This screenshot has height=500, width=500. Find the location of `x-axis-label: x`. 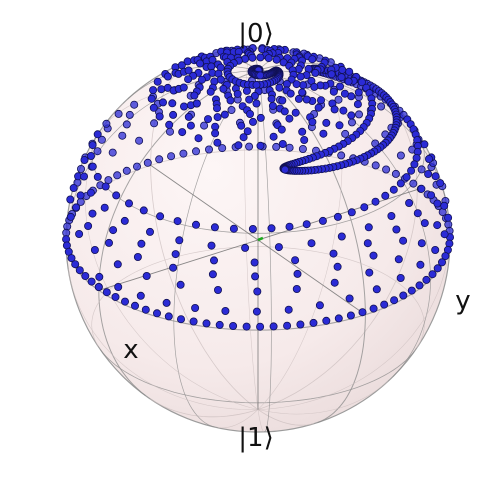

x-axis-label: x is located at coordinates (130, 350).